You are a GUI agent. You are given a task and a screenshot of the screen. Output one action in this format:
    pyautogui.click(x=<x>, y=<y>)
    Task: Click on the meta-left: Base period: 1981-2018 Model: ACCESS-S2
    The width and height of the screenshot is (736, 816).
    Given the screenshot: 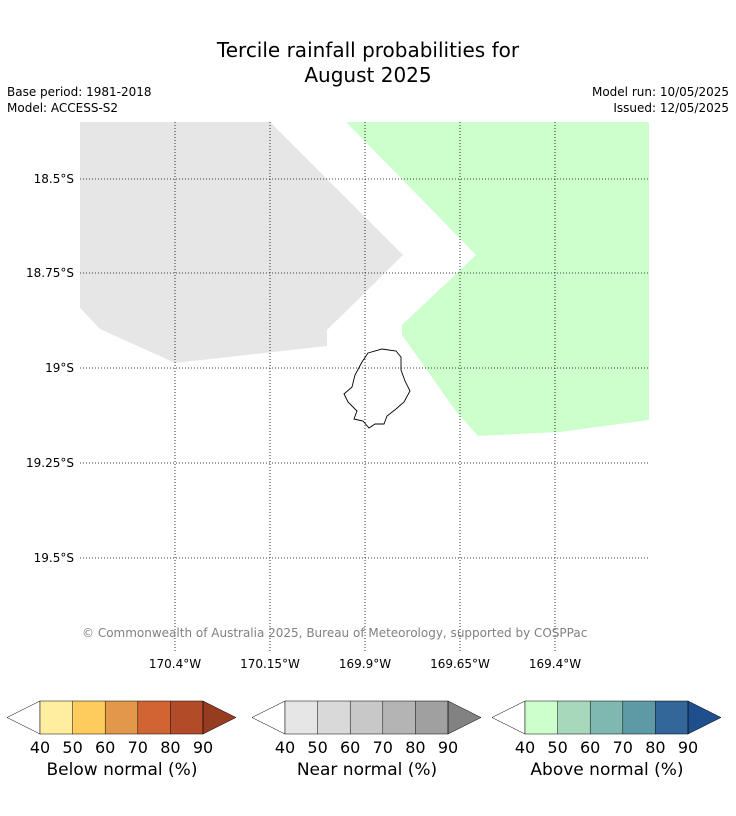 What is the action you would take?
    pyautogui.click(x=79, y=100)
    